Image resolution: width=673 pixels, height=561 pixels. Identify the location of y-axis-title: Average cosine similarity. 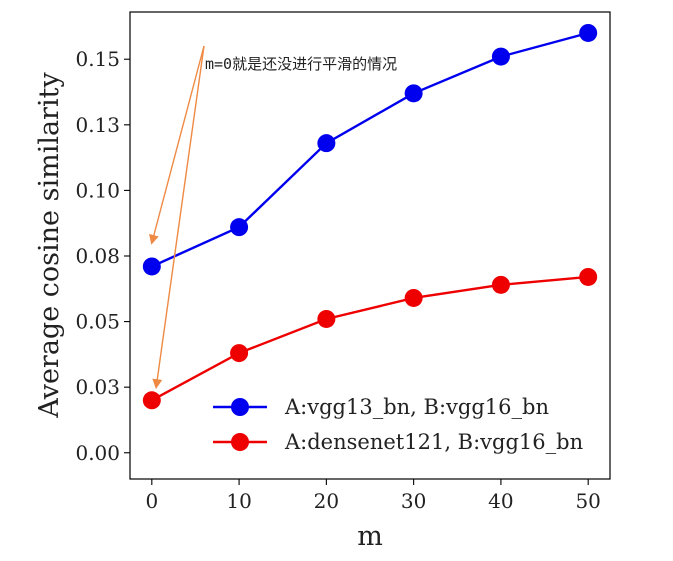
(49, 245).